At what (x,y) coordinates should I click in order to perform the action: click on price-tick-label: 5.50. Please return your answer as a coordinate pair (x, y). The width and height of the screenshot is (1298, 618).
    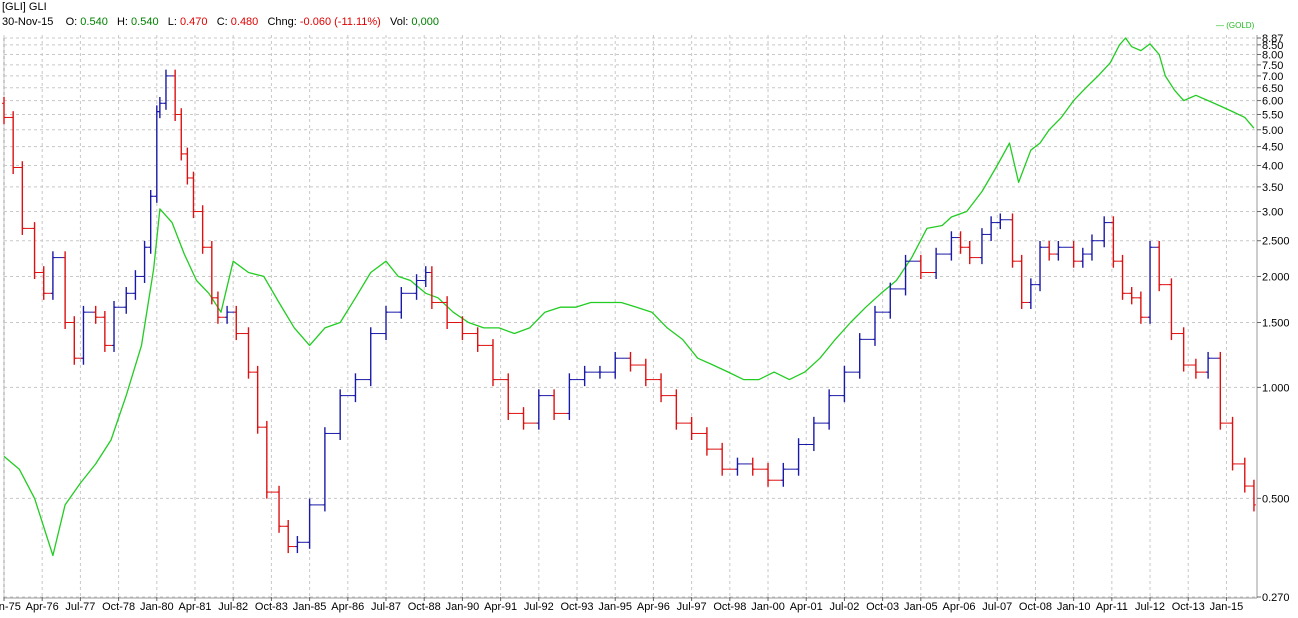
    Looking at the image, I should click on (1272, 116).